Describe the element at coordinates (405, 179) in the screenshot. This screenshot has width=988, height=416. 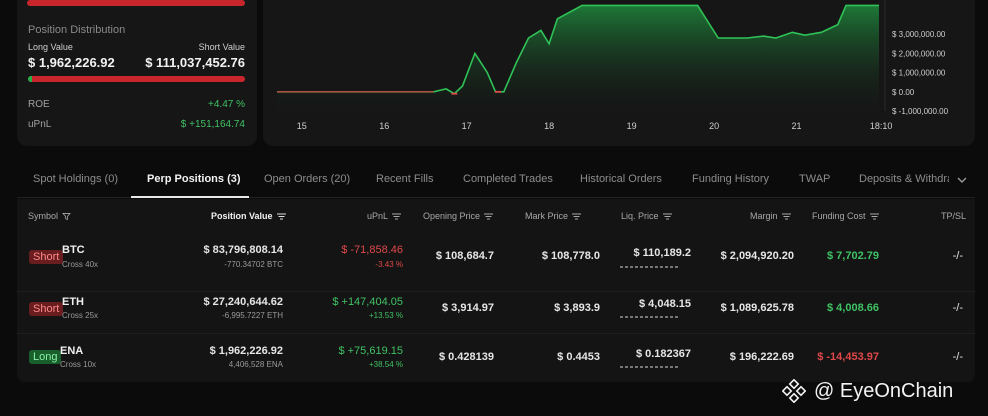
I see `tab-recent-fills: Recent Fills` at that location.